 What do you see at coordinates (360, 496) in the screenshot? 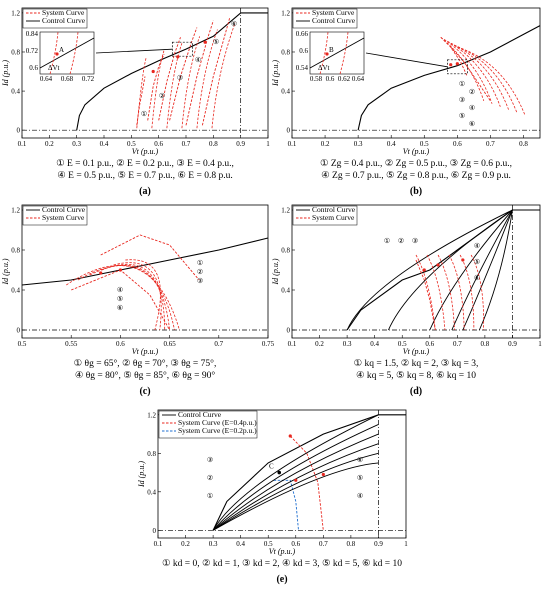
I see `circled-label: ④` at bounding box center [360, 496].